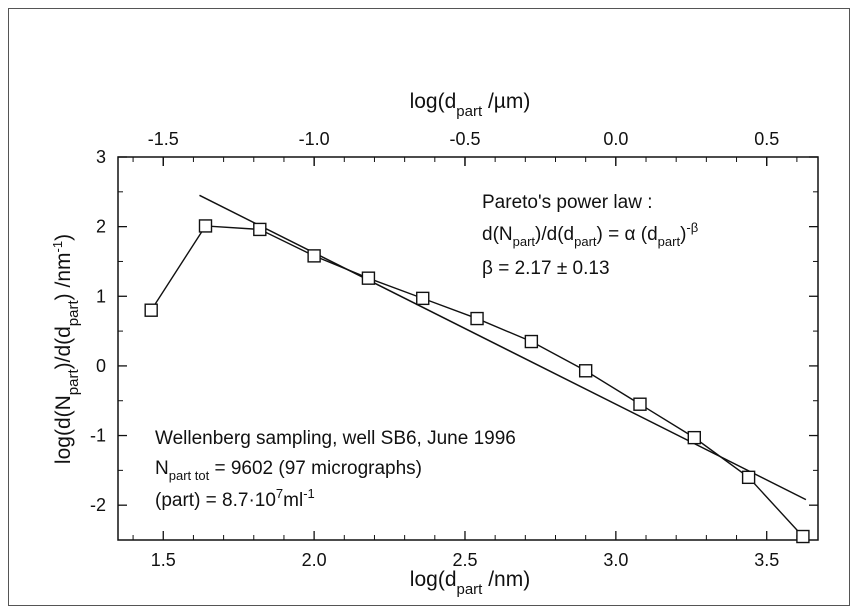 The image size is (860, 616). What do you see at coordinates (766, 560) in the screenshot?
I see `x-tick-label: 3.5` at bounding box center [766, 560].